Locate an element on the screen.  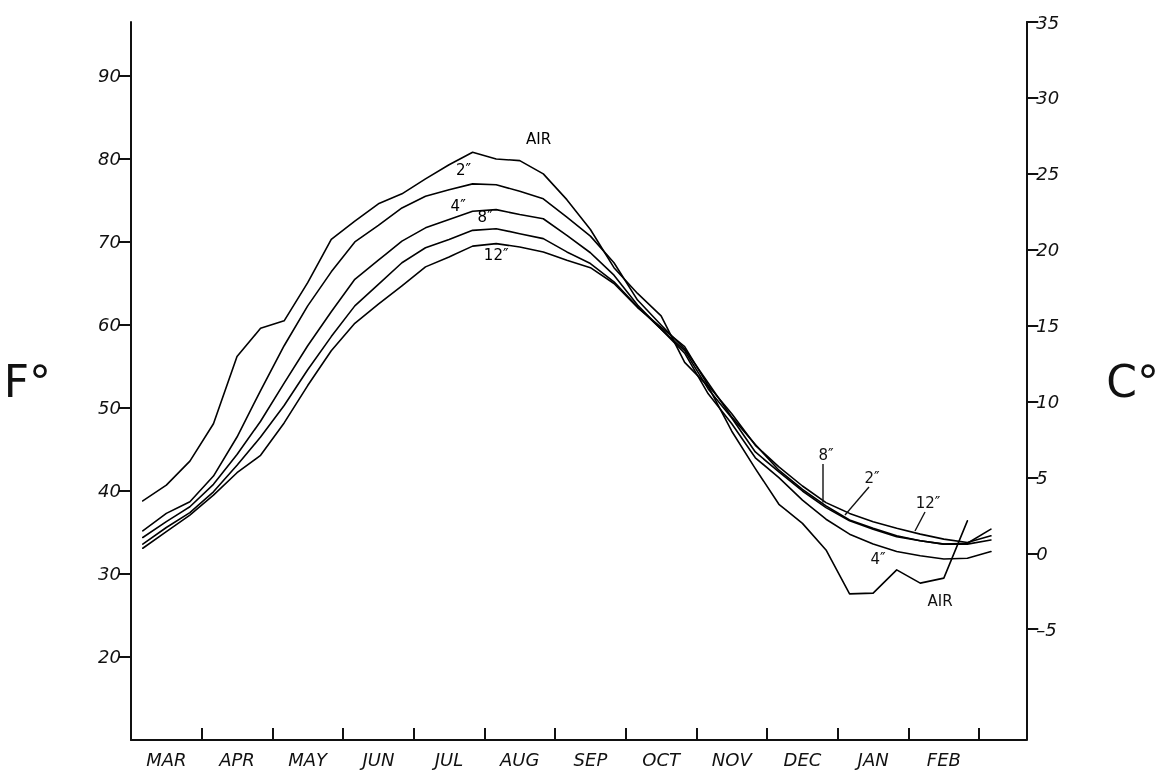
annotation: 2″ is located at coordinates (872, 478).